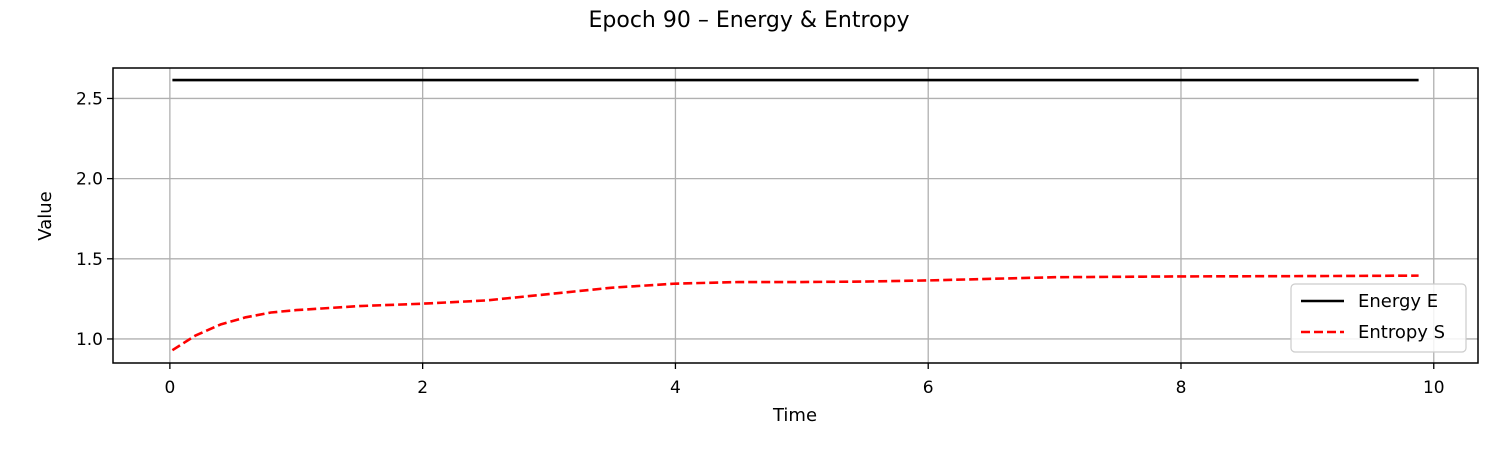 This screenshot has width=1500, height=450. Describe the element at coordinates (422, 388) in the screenshot. I see `x-tick-label: 2` at that location.